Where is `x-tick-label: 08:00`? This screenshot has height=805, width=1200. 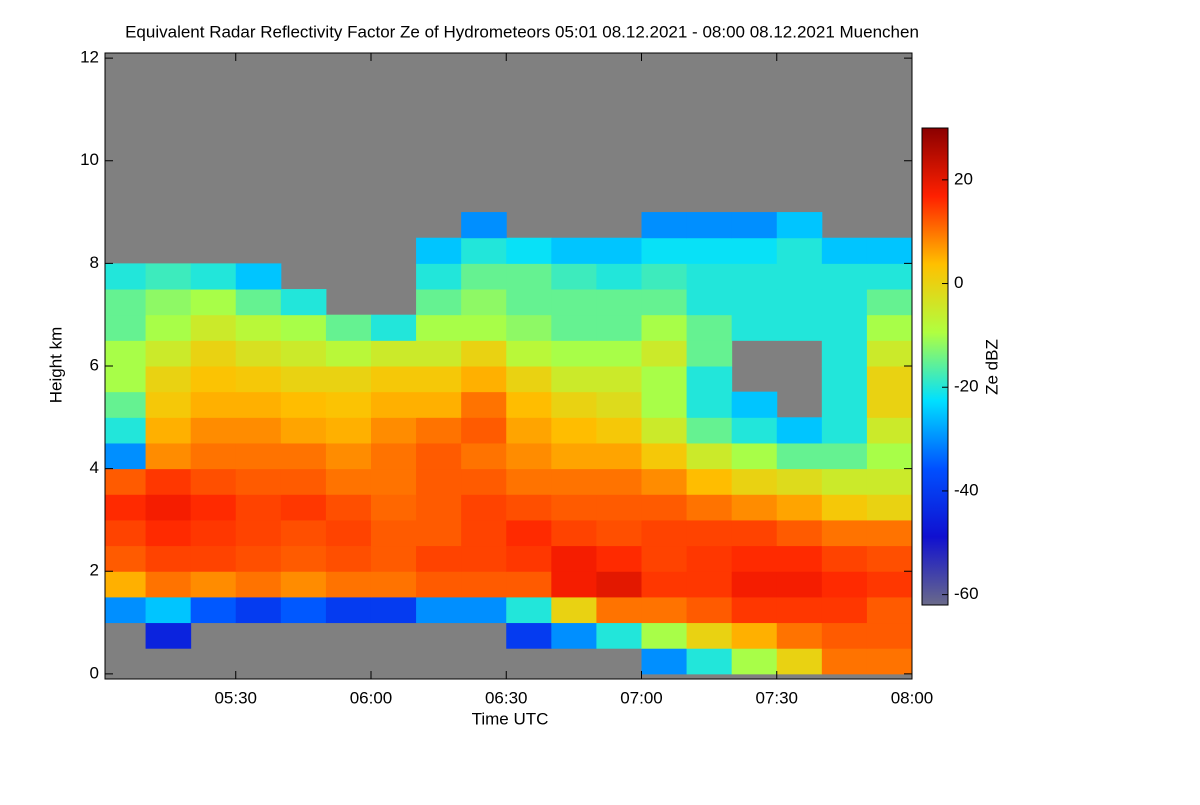
x-tick-label: 08:00 is located at coordinates (912, 697).